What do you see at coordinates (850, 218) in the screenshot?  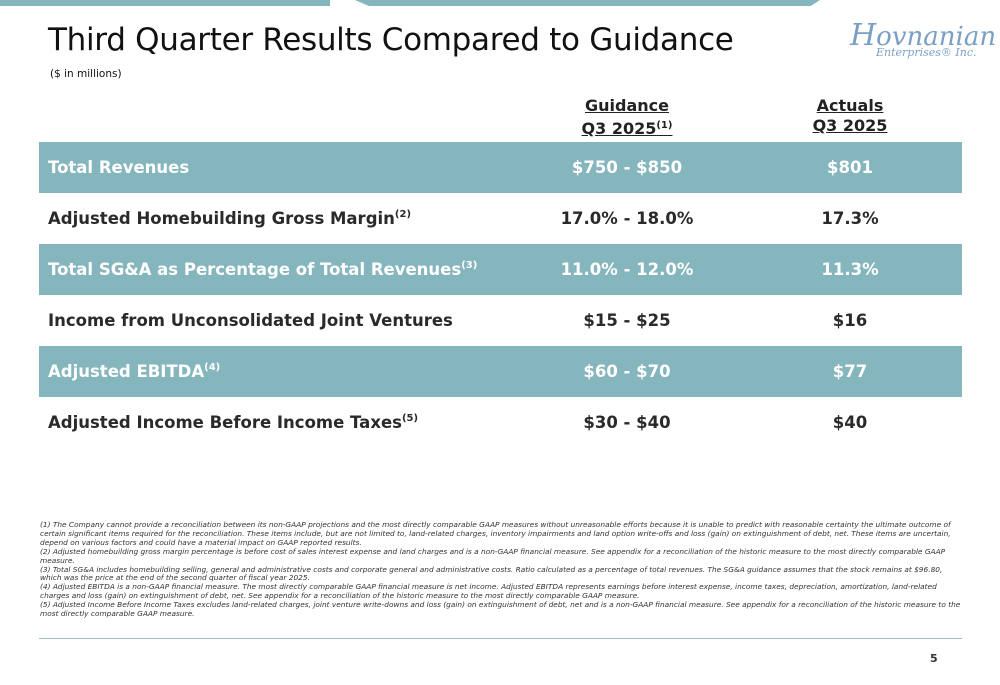 I see `actual-value: 17.3%` at bounding box center [850, 218].